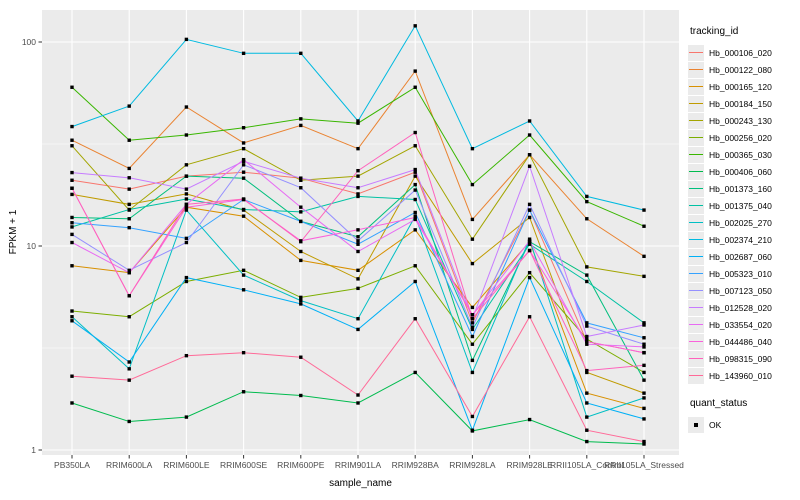 This screenshot has height=500, width=800. Describe the element at coordinates (740, 307) in the screenshot. I see `legend-item-label: Hb_012528_020` at that location.